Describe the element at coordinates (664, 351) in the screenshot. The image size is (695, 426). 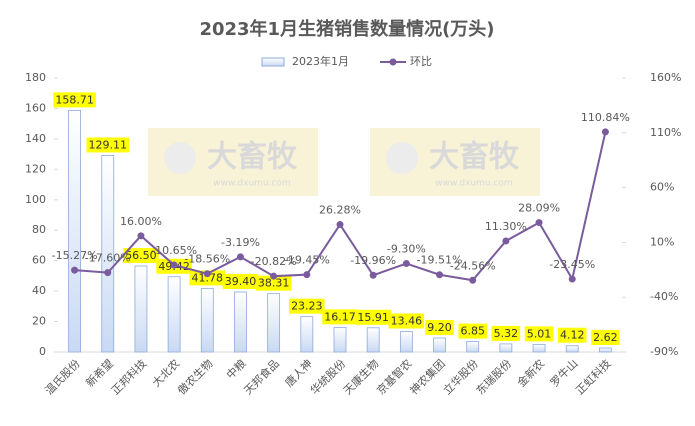
I see `y2-tick-label: -90%` at that location.